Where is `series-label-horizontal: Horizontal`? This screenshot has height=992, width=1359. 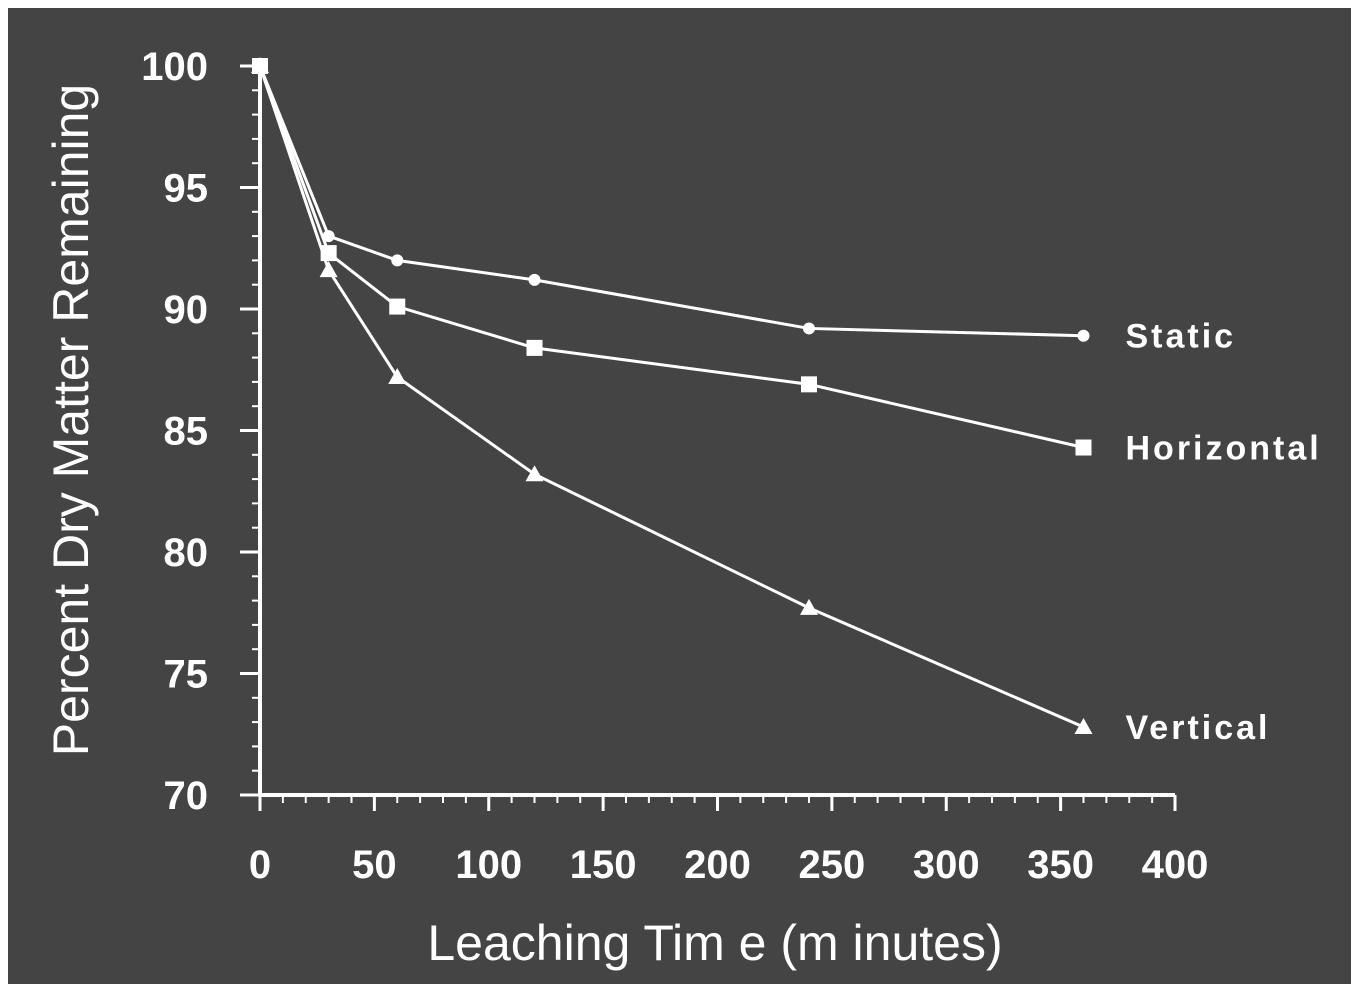
series-label-horizontal: Horizontal is located at coordinates (1224, 449).